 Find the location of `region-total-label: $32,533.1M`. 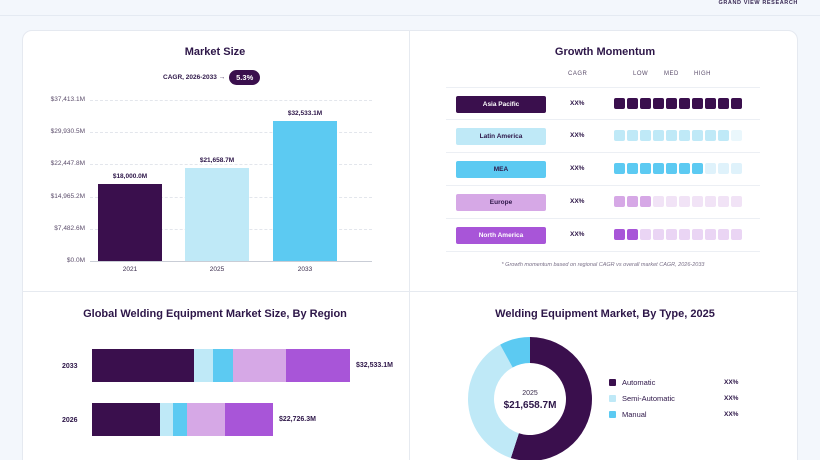

region-total-label: $32,533.1M is located at coordinates (374, 365).